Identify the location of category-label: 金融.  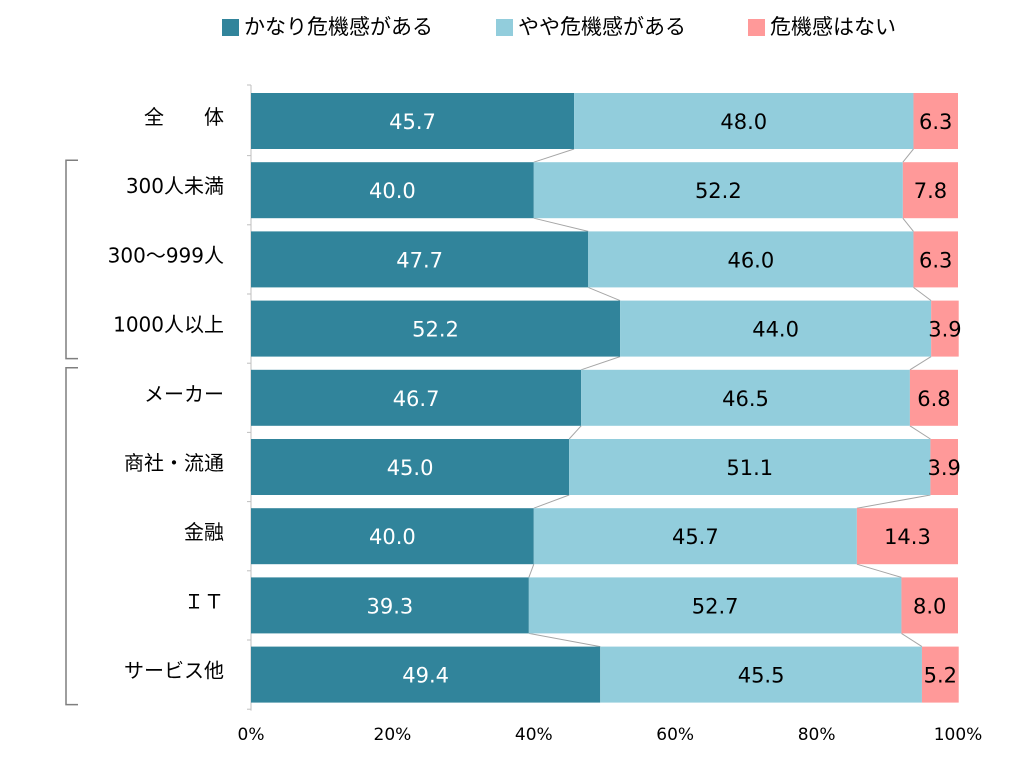
(204, 532).